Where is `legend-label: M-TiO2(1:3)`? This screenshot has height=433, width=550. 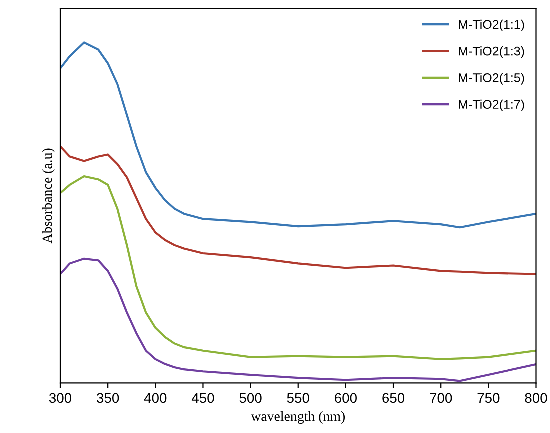 legend-label: M-TiO2(1:3) is located at coordinates (491, 52).